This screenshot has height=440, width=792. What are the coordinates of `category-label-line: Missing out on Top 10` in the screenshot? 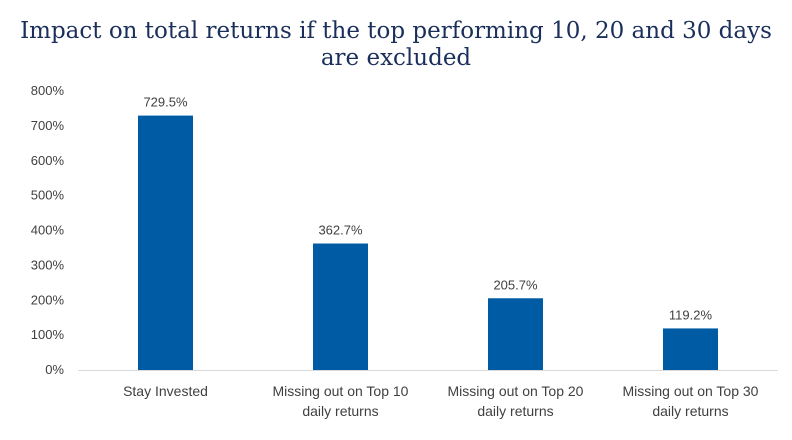 It's located at (341, 391).